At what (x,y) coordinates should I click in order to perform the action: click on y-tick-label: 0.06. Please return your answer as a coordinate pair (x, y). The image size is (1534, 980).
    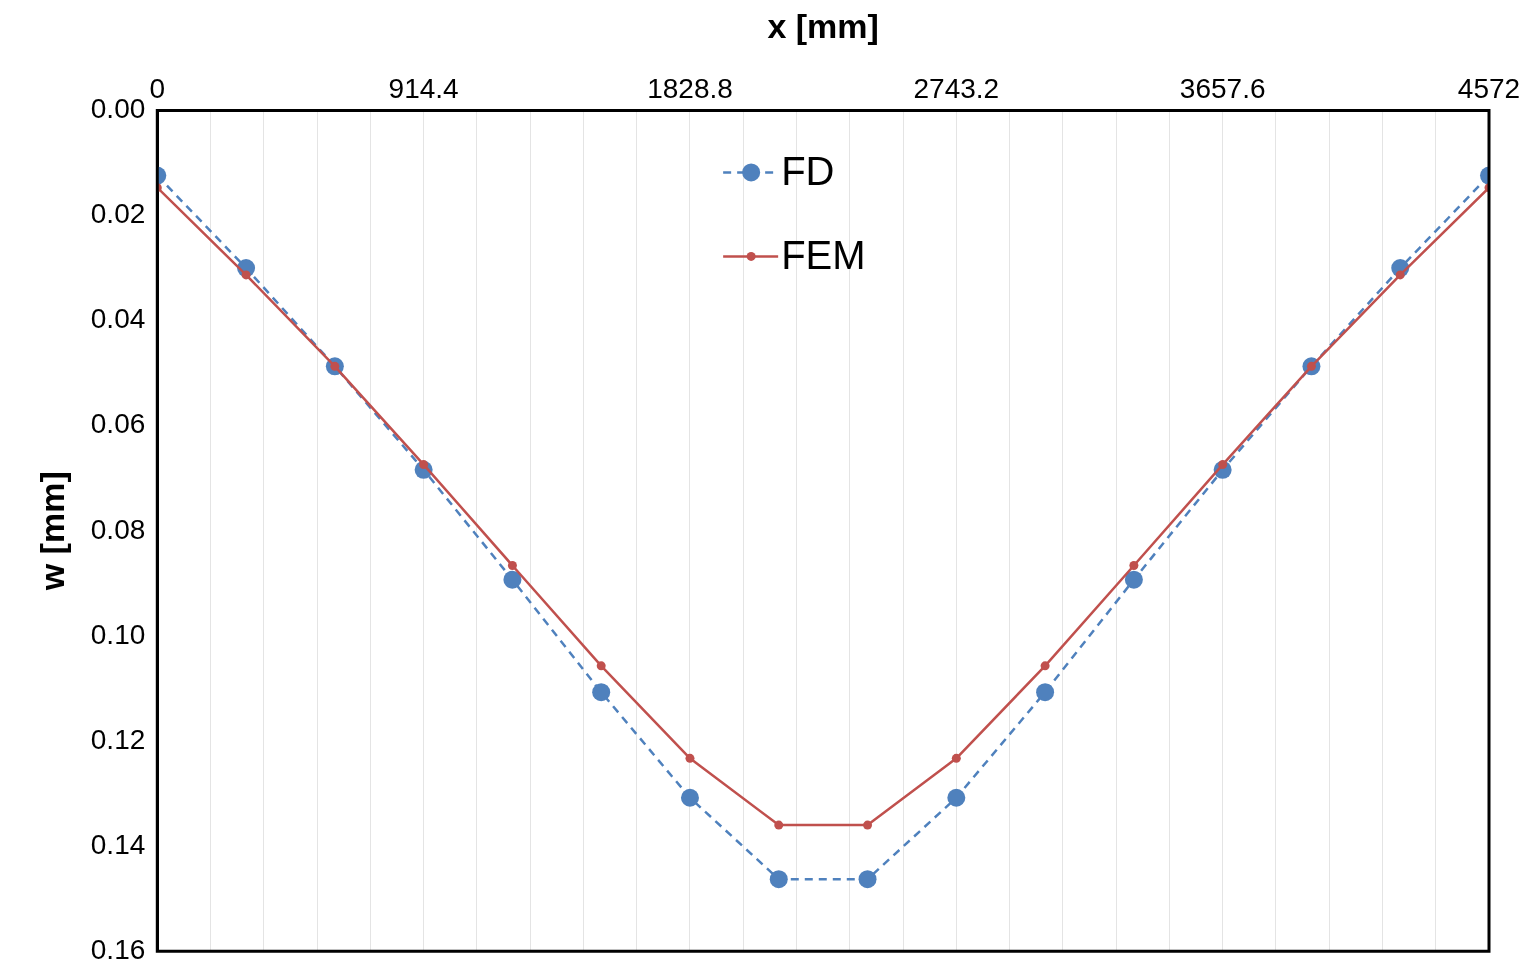
    Looking at the image, I should click on (118, 424).